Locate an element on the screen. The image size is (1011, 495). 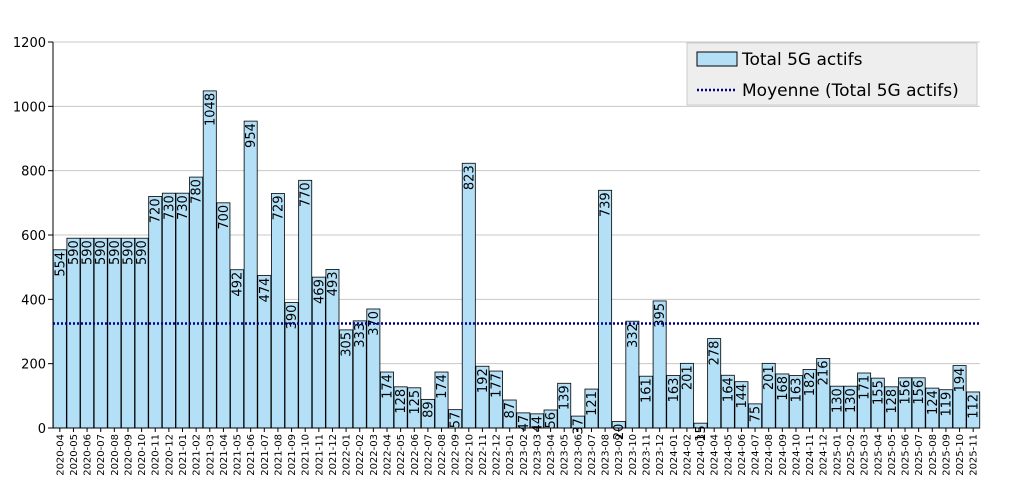
data-label: 119 is located at coordinates (946, 404).